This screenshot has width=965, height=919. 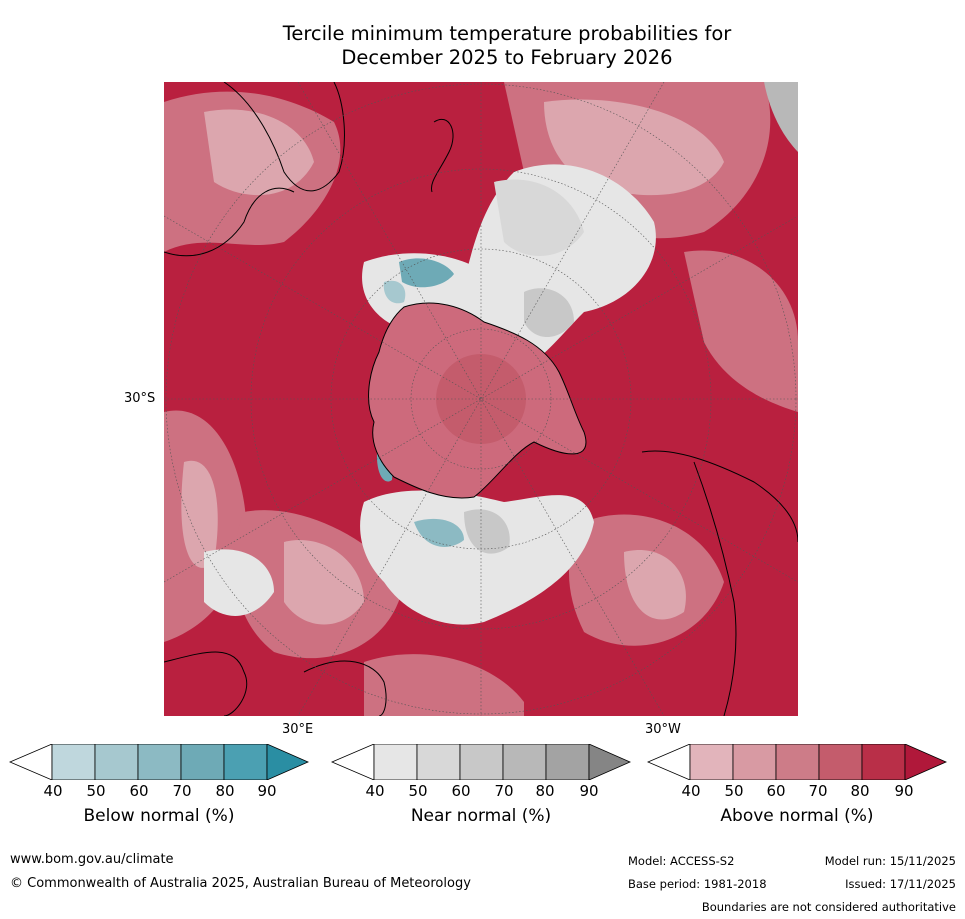 What do you see at coordinates (159, 816) in the screenshot?
I see `legend-below-normal-title: Below normal (%)` at bounding box center [159, 816].